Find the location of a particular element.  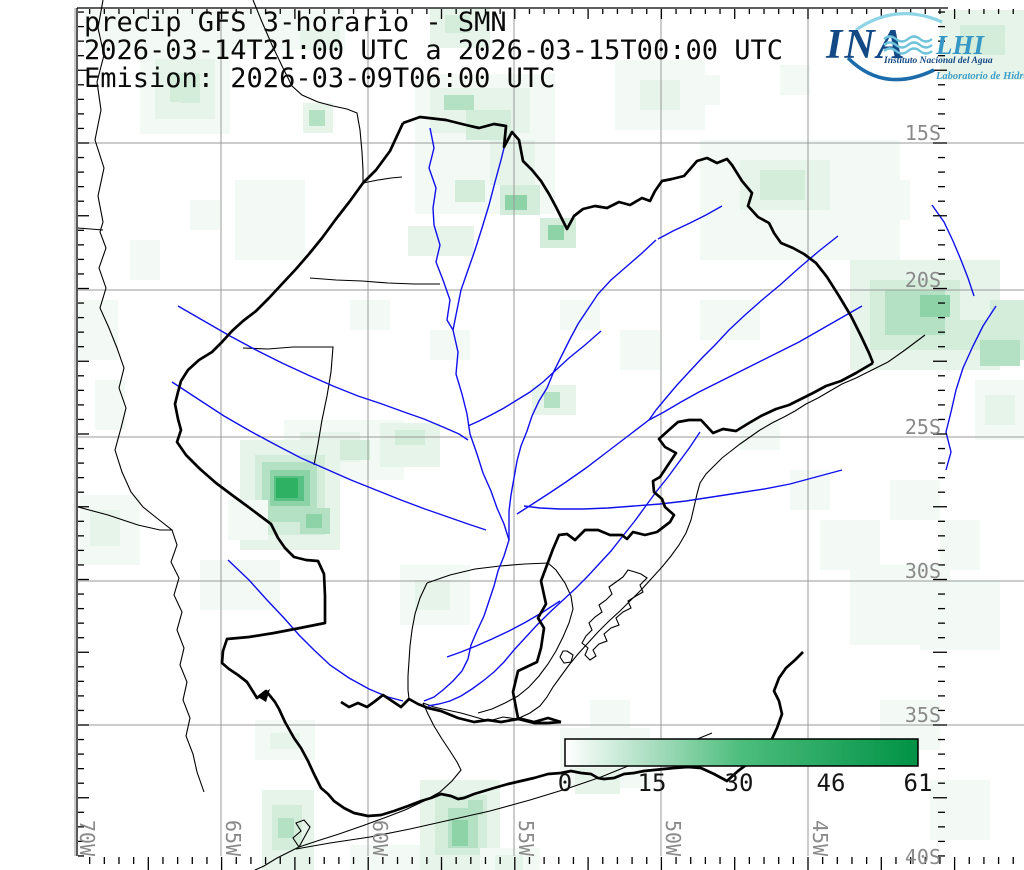

svg-text: 55W is located at coordinates (526, 838).